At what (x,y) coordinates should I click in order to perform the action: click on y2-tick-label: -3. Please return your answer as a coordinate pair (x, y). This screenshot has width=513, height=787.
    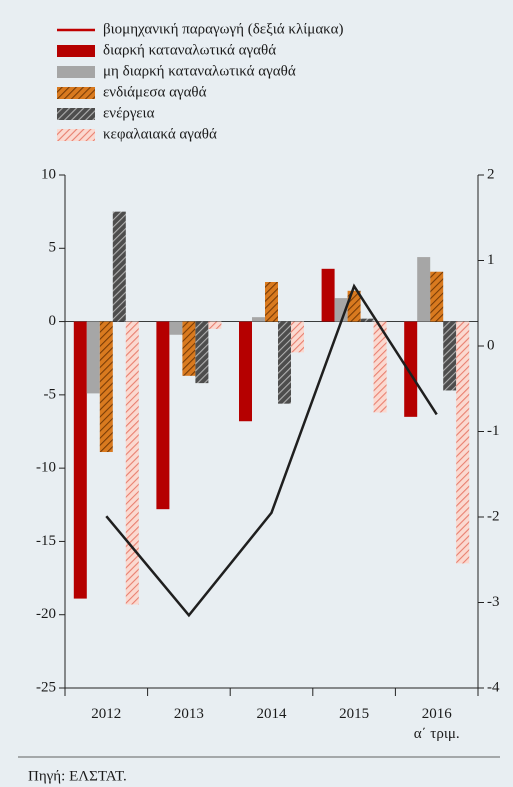
    Looking at the image, I should click on (493, 602).